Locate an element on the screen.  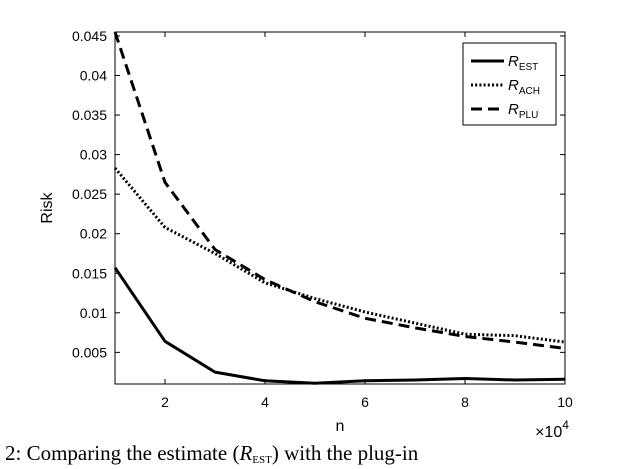
x-axis-label: n is located at coordinates (340, 426).